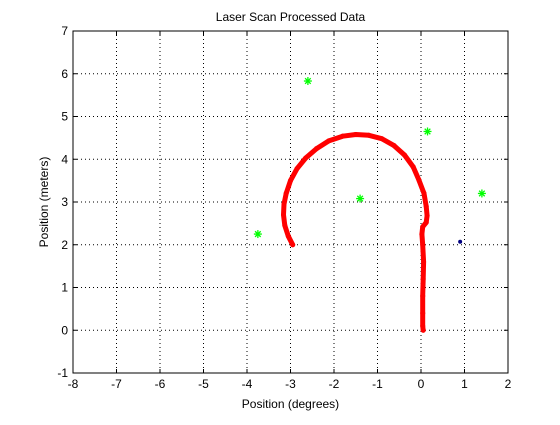  What do you see at coordinates (247, 384) in the screenshot?
I see `x-tick-label: -4` at bounding box center [247, 384].